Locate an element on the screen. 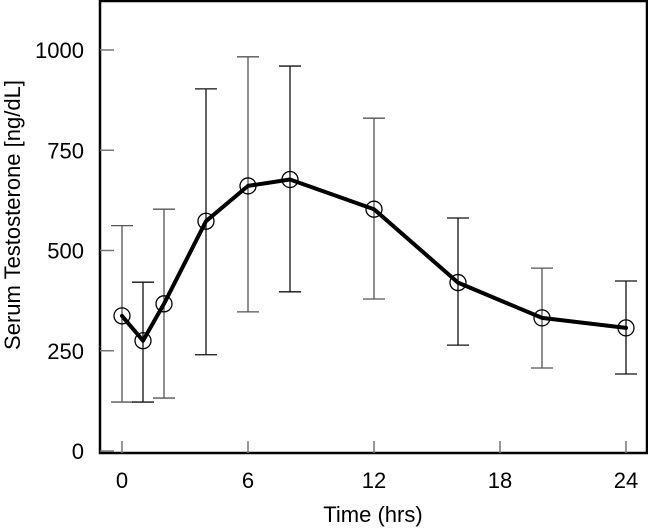  x-tick-label: 12 is located at coordinates (374, 480).